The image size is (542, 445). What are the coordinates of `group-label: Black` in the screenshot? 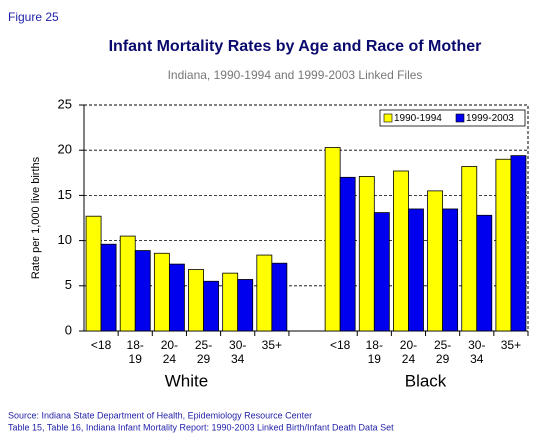 It's located at (426, 380).